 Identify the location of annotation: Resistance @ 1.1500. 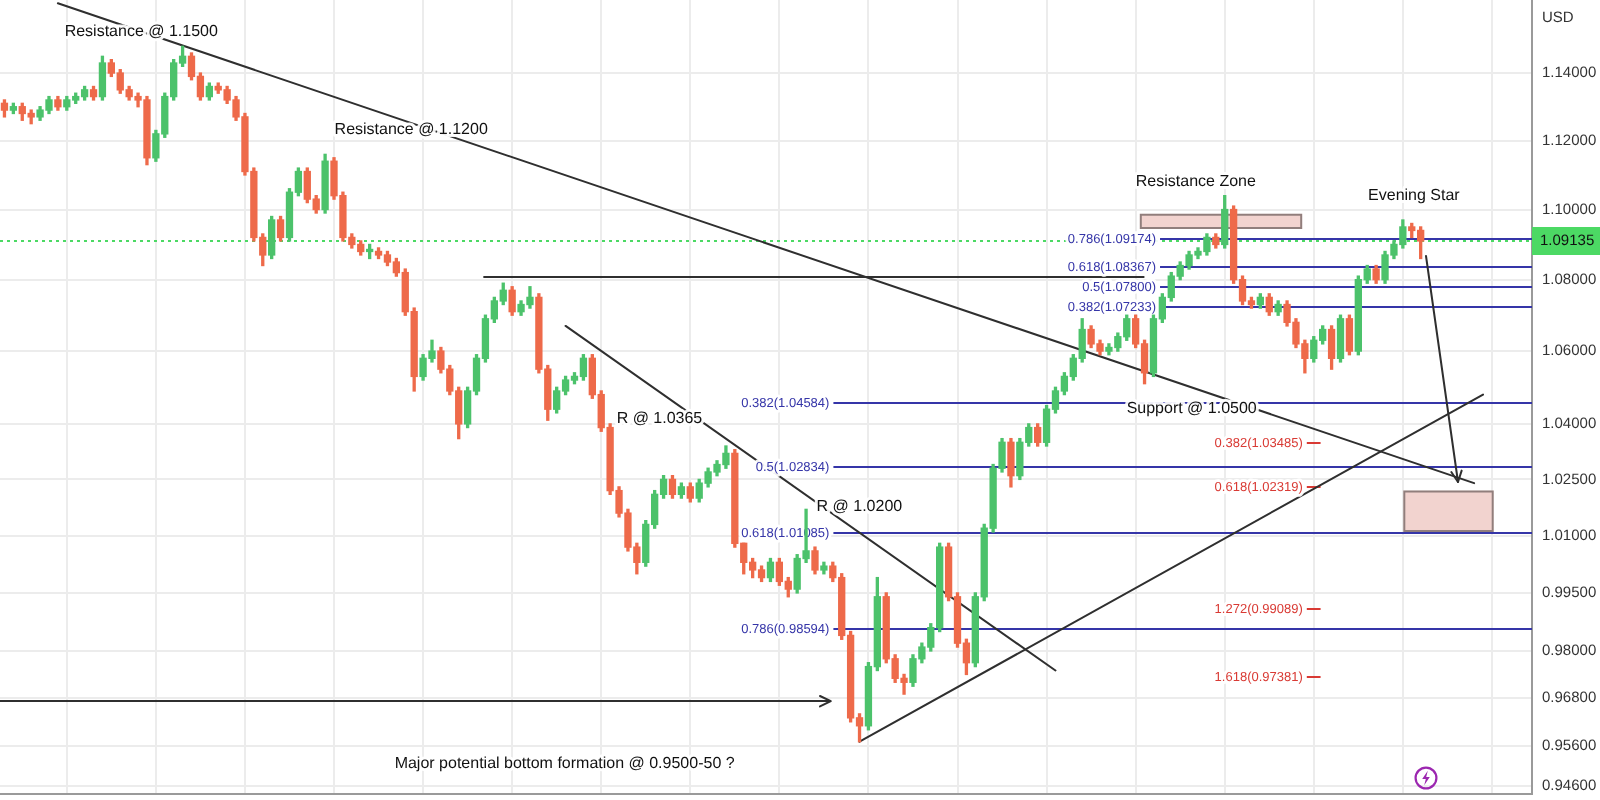
(141, 31).